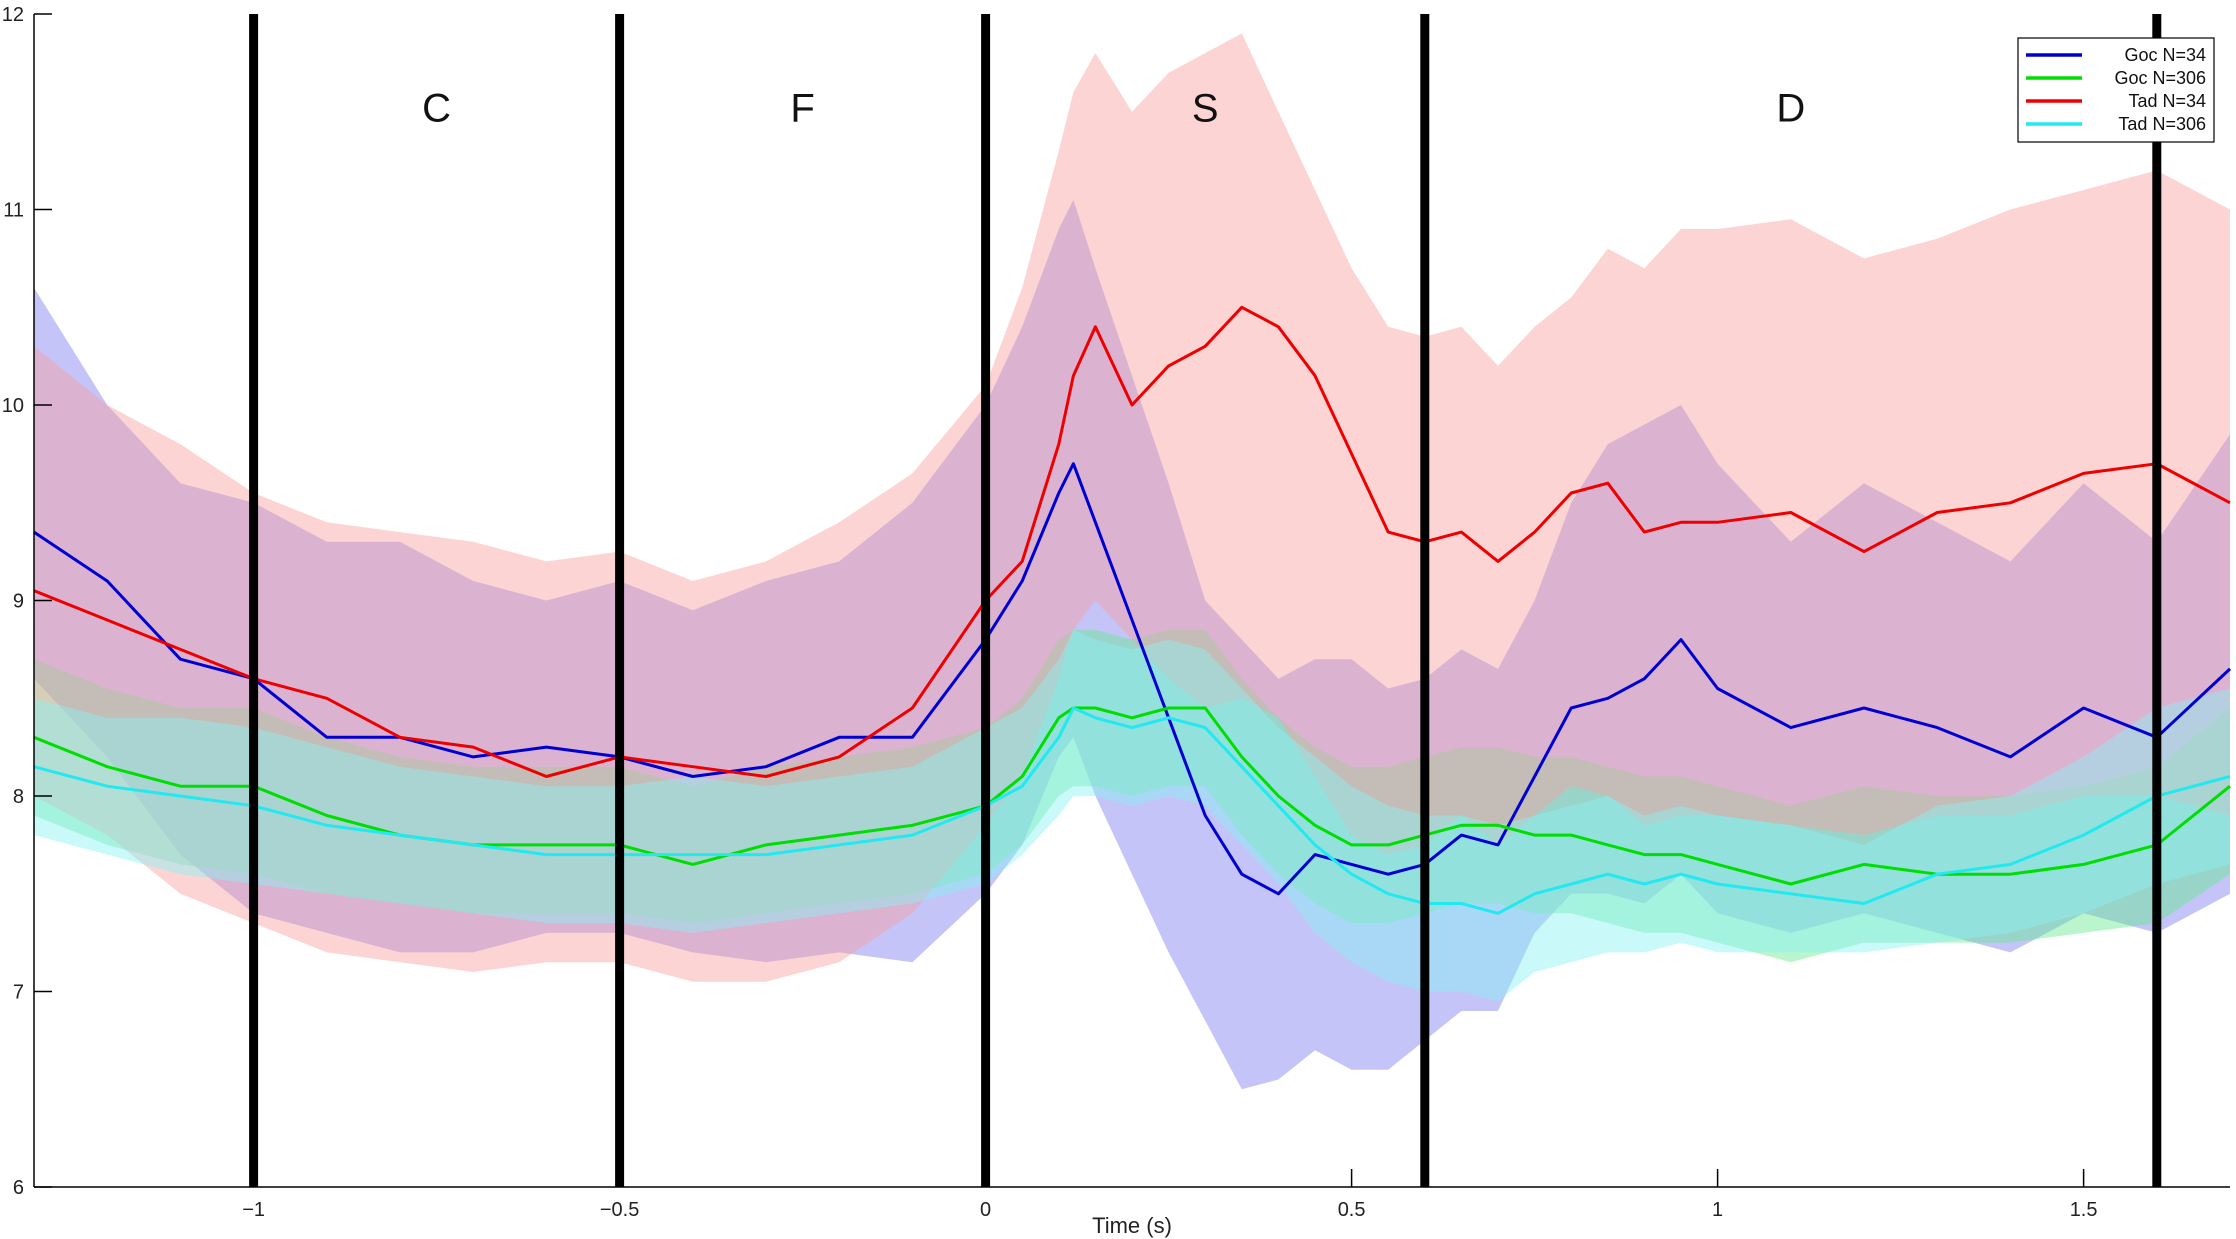  I want to click on phase-label-d: D, so click(1790, 109).